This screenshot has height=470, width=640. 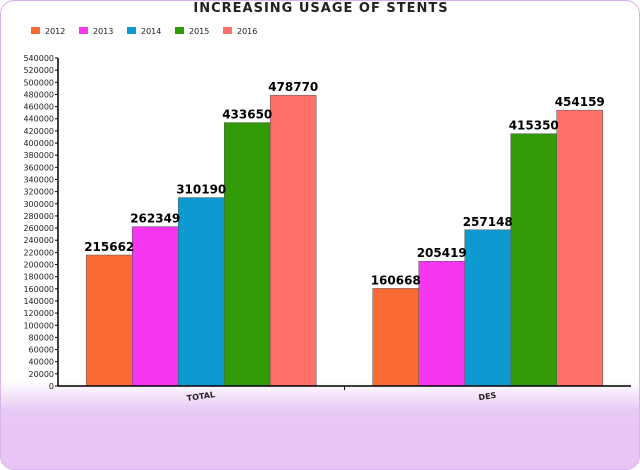 I want to click on y-tick-label: 540000, so click(x=38, y=58).